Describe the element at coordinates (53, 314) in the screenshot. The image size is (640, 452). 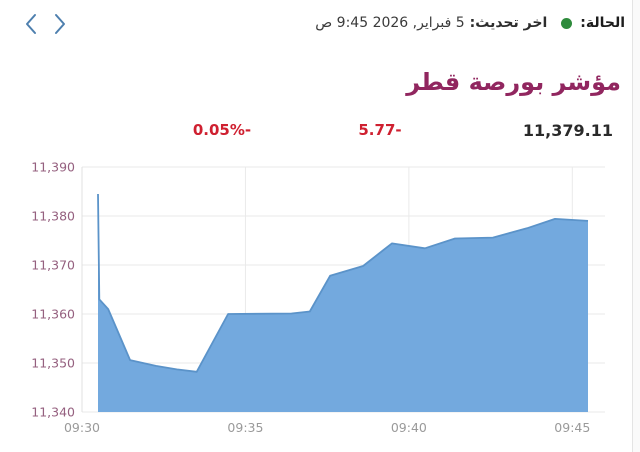
I see `svg-text: 11,360` at that location.